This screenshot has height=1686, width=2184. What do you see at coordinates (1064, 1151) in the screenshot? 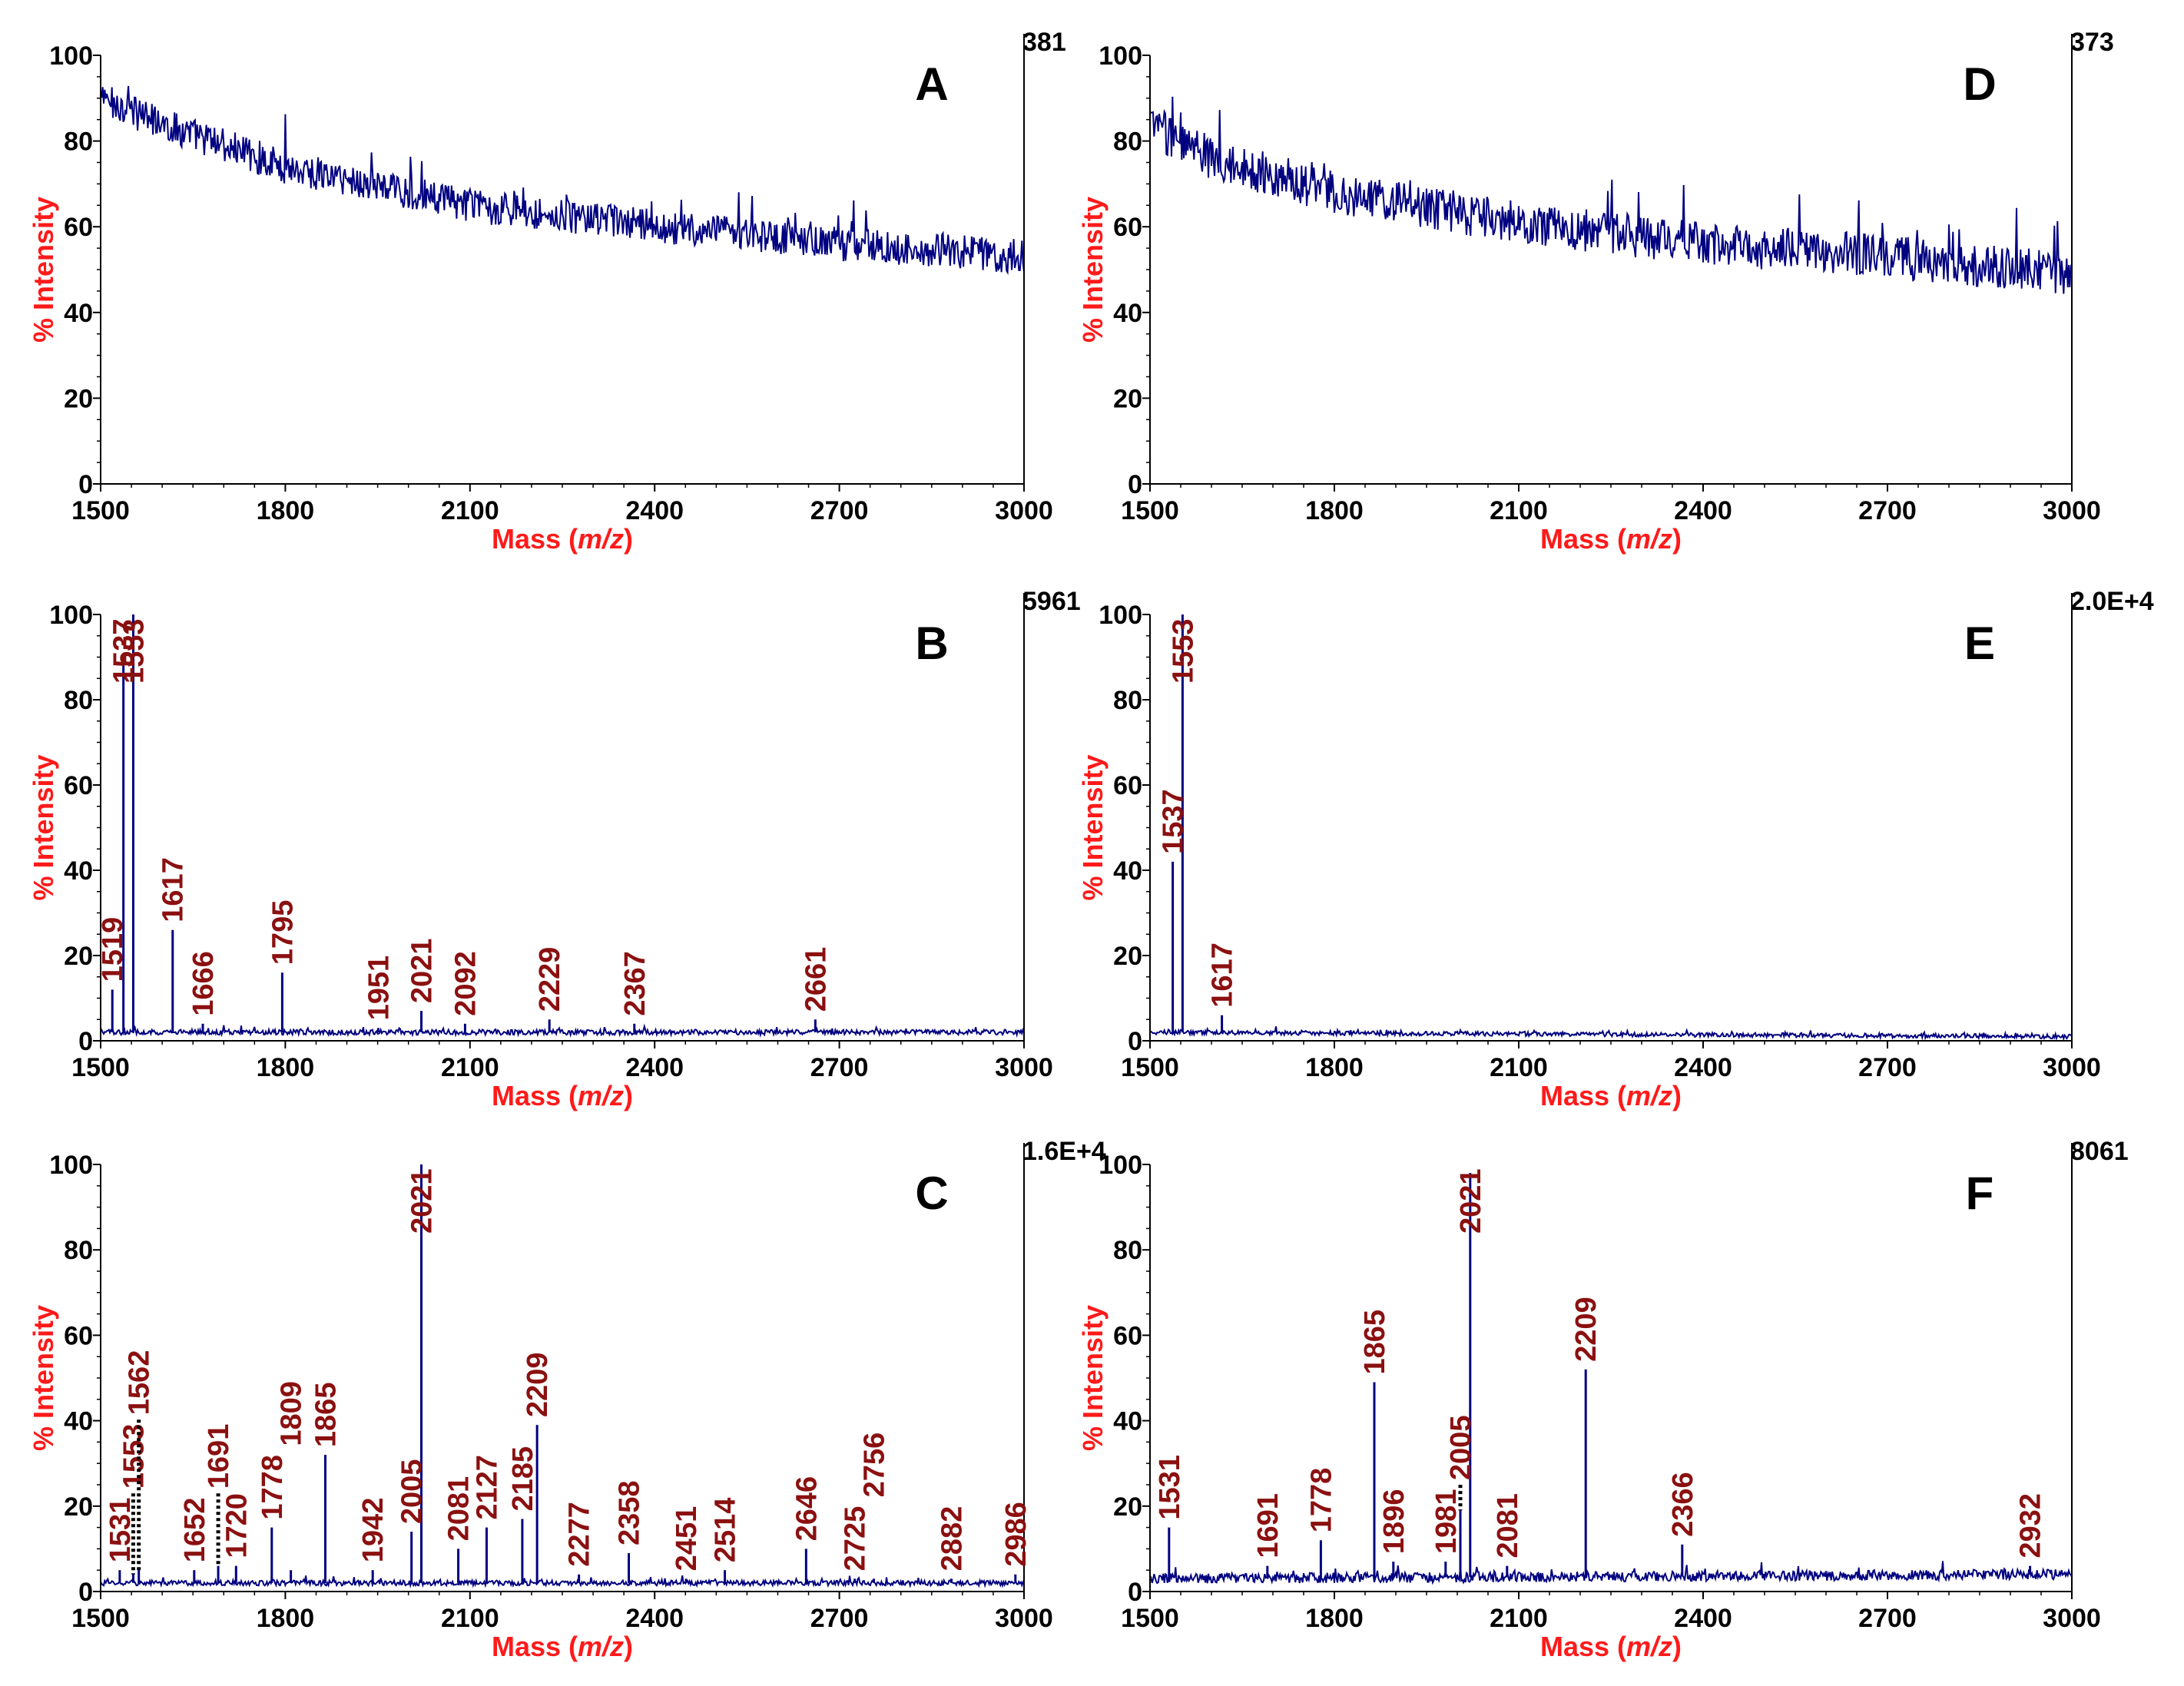
I see `max-intensity-label: 1.6E+4` at bounding box center [1064, 1151].